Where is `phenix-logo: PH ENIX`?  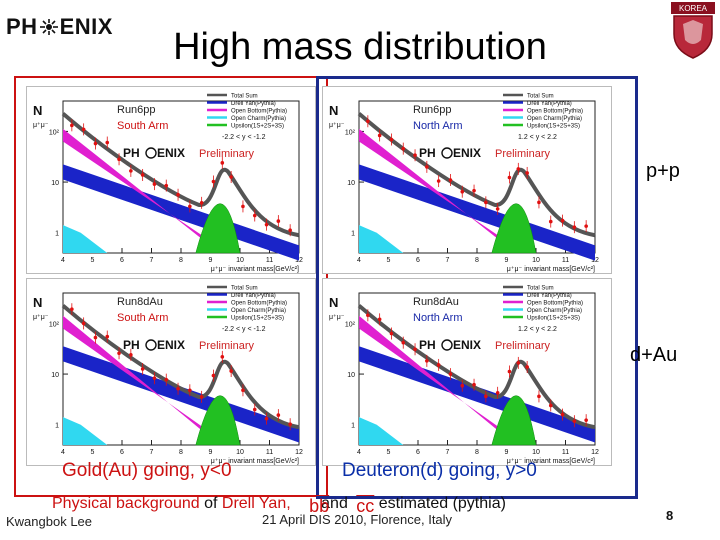 phenix-logo: PH ENIX is located at coordinates (59, 27).